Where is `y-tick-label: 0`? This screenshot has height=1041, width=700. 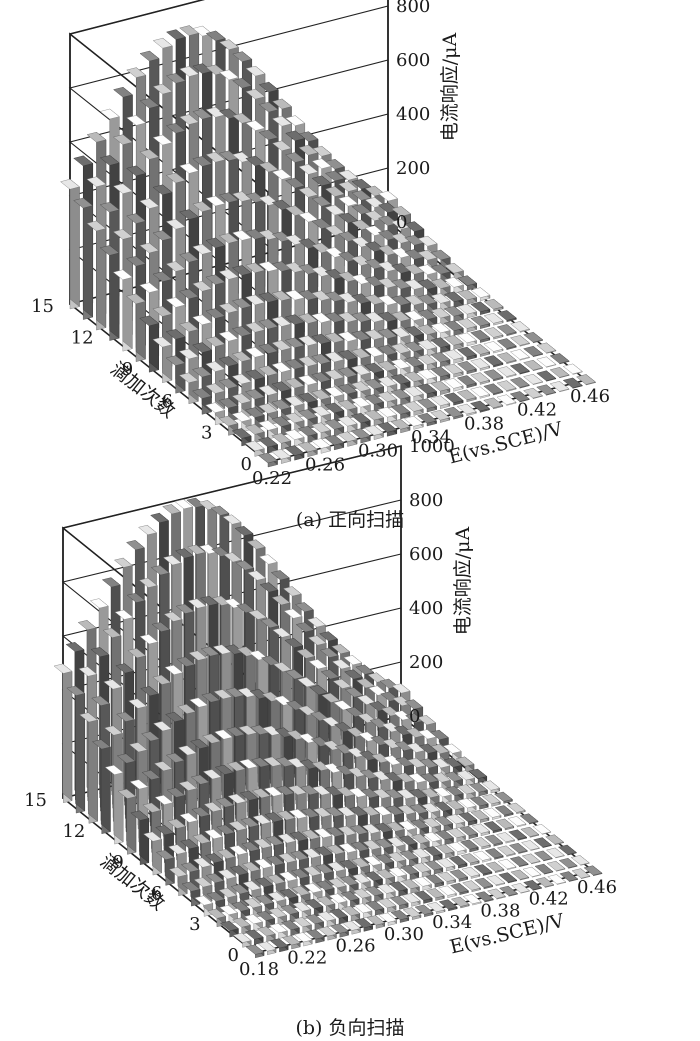
y-tick-label: 0 is located at coordinates (246, 464).